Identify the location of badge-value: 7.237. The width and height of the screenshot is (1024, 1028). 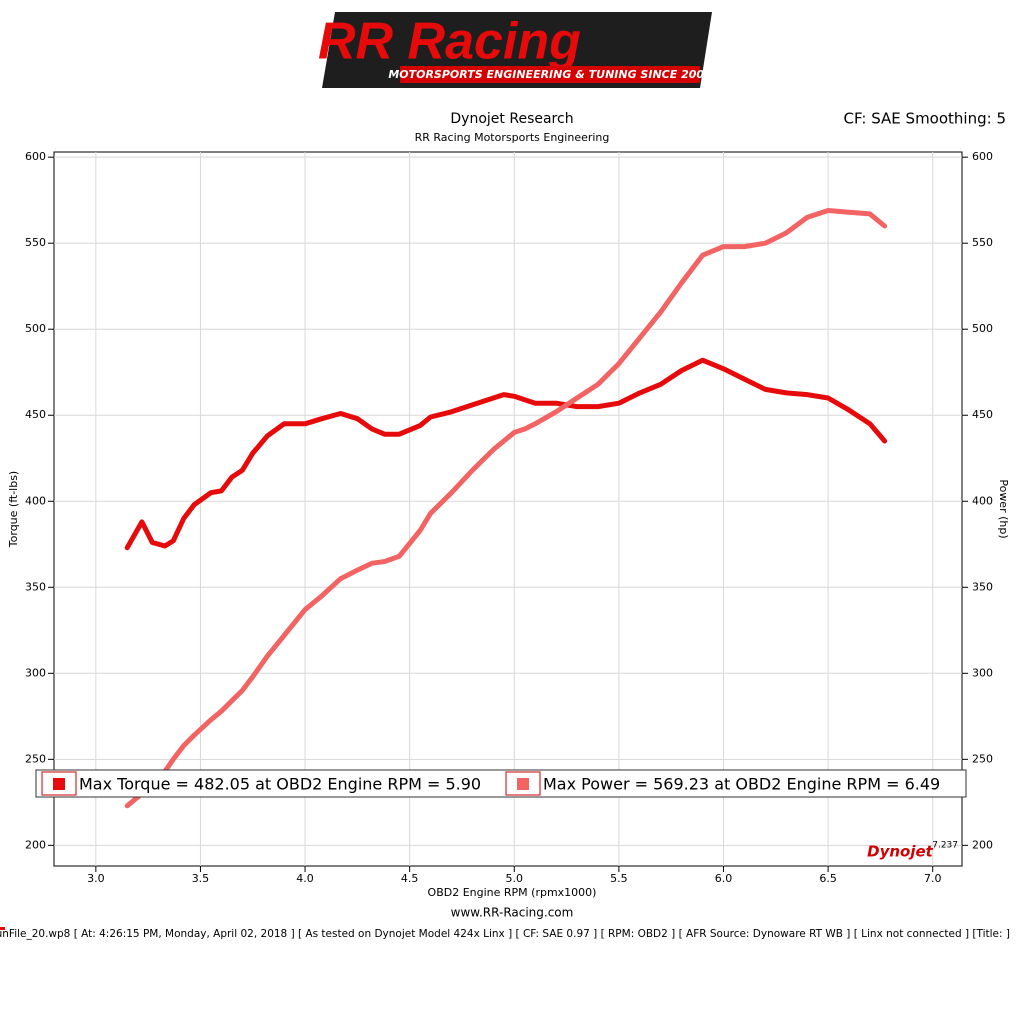
(945, 846).